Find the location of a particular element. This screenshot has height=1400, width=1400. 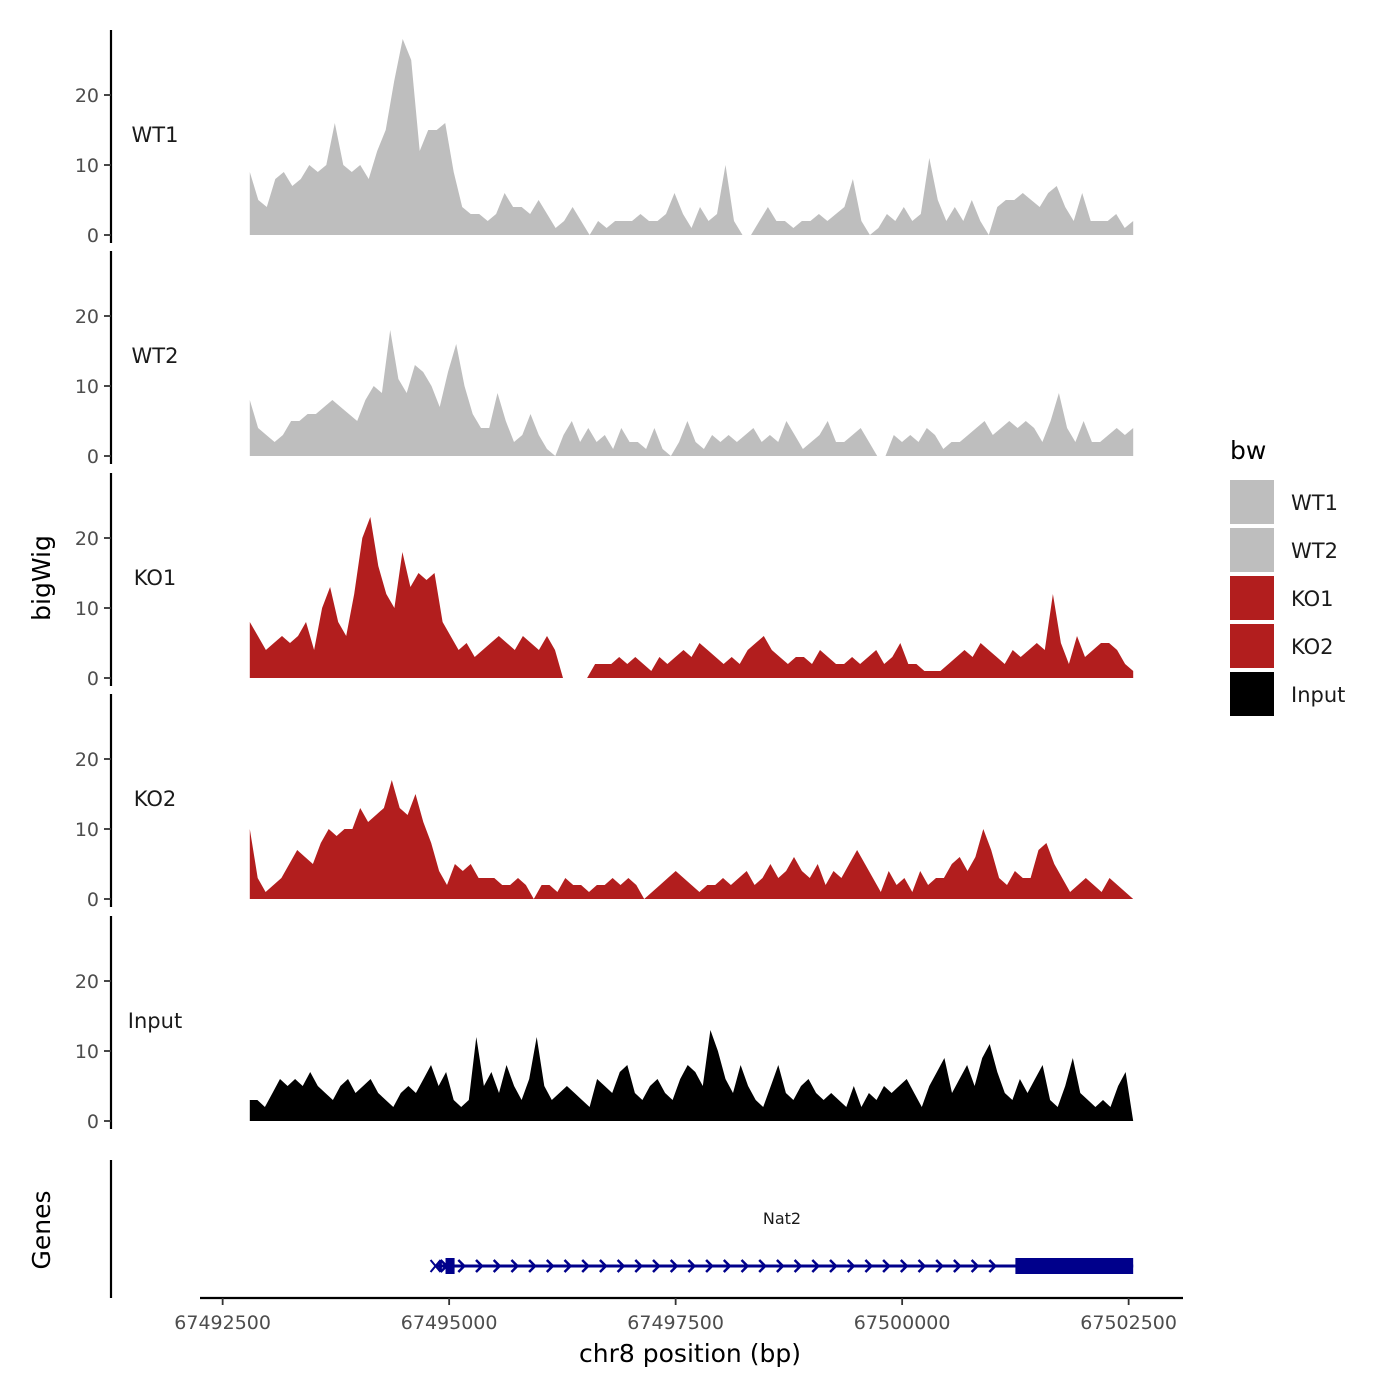

y-axis-title: bigWig is located at coordinates (41, 578).